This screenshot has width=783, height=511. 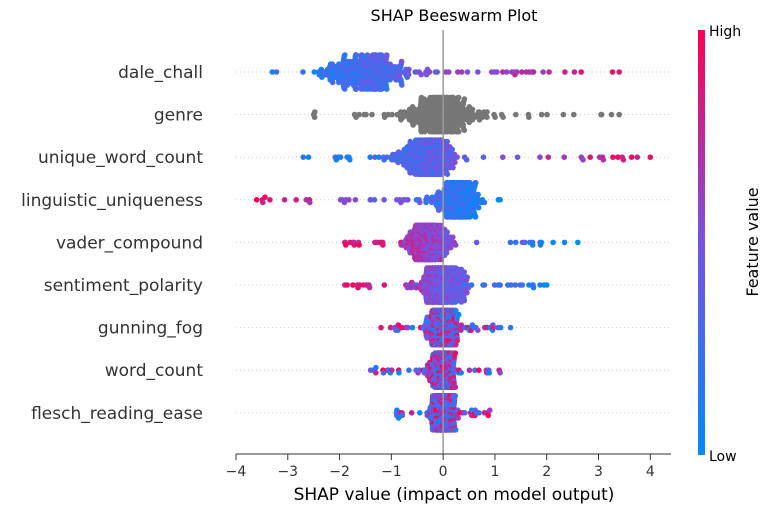 What do you see at coordinates (112, 201) in the screenshot?
I see `feature-label: linguistic_uniqueness` at bounding box center [112, 201].